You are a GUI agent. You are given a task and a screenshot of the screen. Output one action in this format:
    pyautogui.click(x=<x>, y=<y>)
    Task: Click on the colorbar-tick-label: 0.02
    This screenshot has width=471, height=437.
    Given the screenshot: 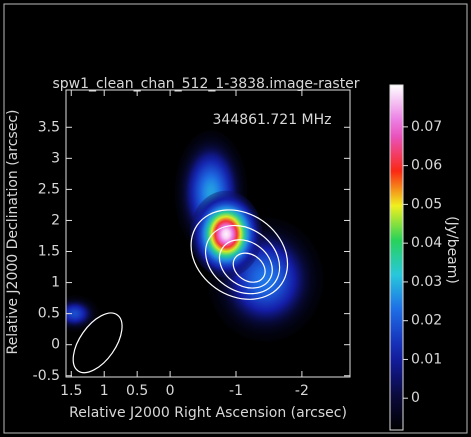 What is the action you would take?
    pyautogui.click(x=426, y=321)
    